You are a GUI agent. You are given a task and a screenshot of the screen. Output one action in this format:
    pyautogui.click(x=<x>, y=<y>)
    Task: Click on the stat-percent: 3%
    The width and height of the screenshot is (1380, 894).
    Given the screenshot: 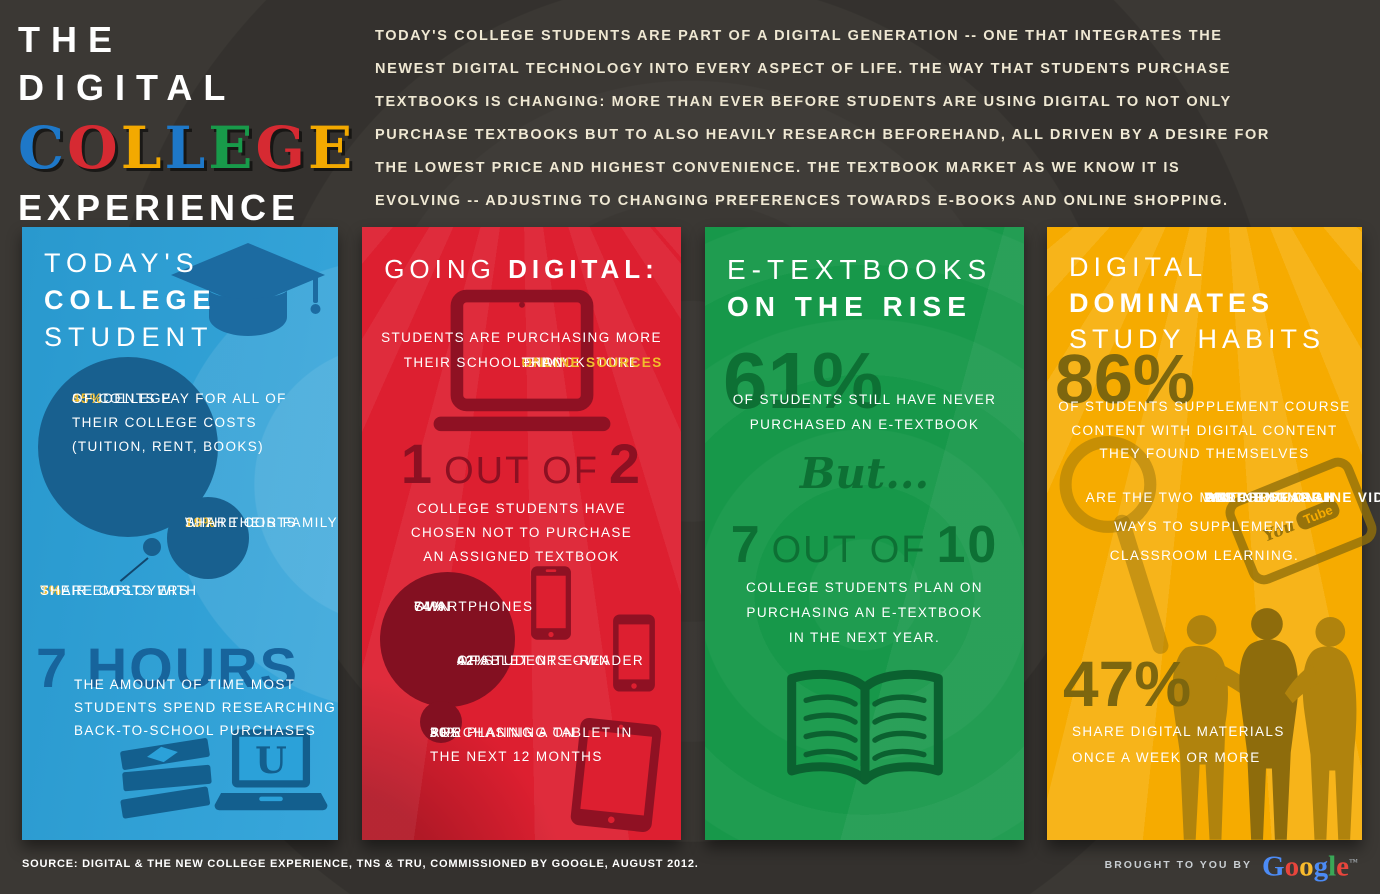 What is the action you would take?
    pyautogui.click(x=51, y=590)
    